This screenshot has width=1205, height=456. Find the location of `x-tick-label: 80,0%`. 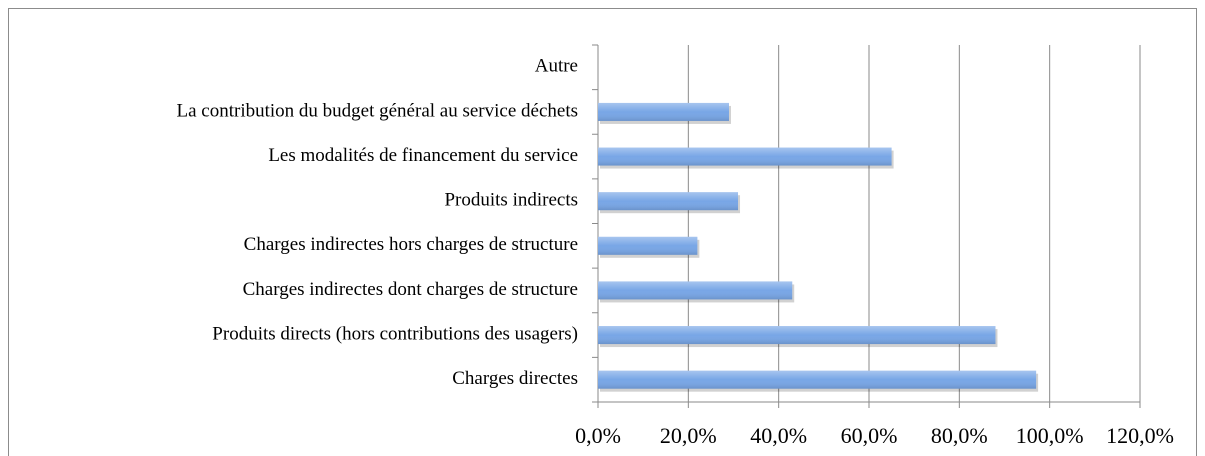

x-tick-label: 80,0% is located at coordinates (959, 435).